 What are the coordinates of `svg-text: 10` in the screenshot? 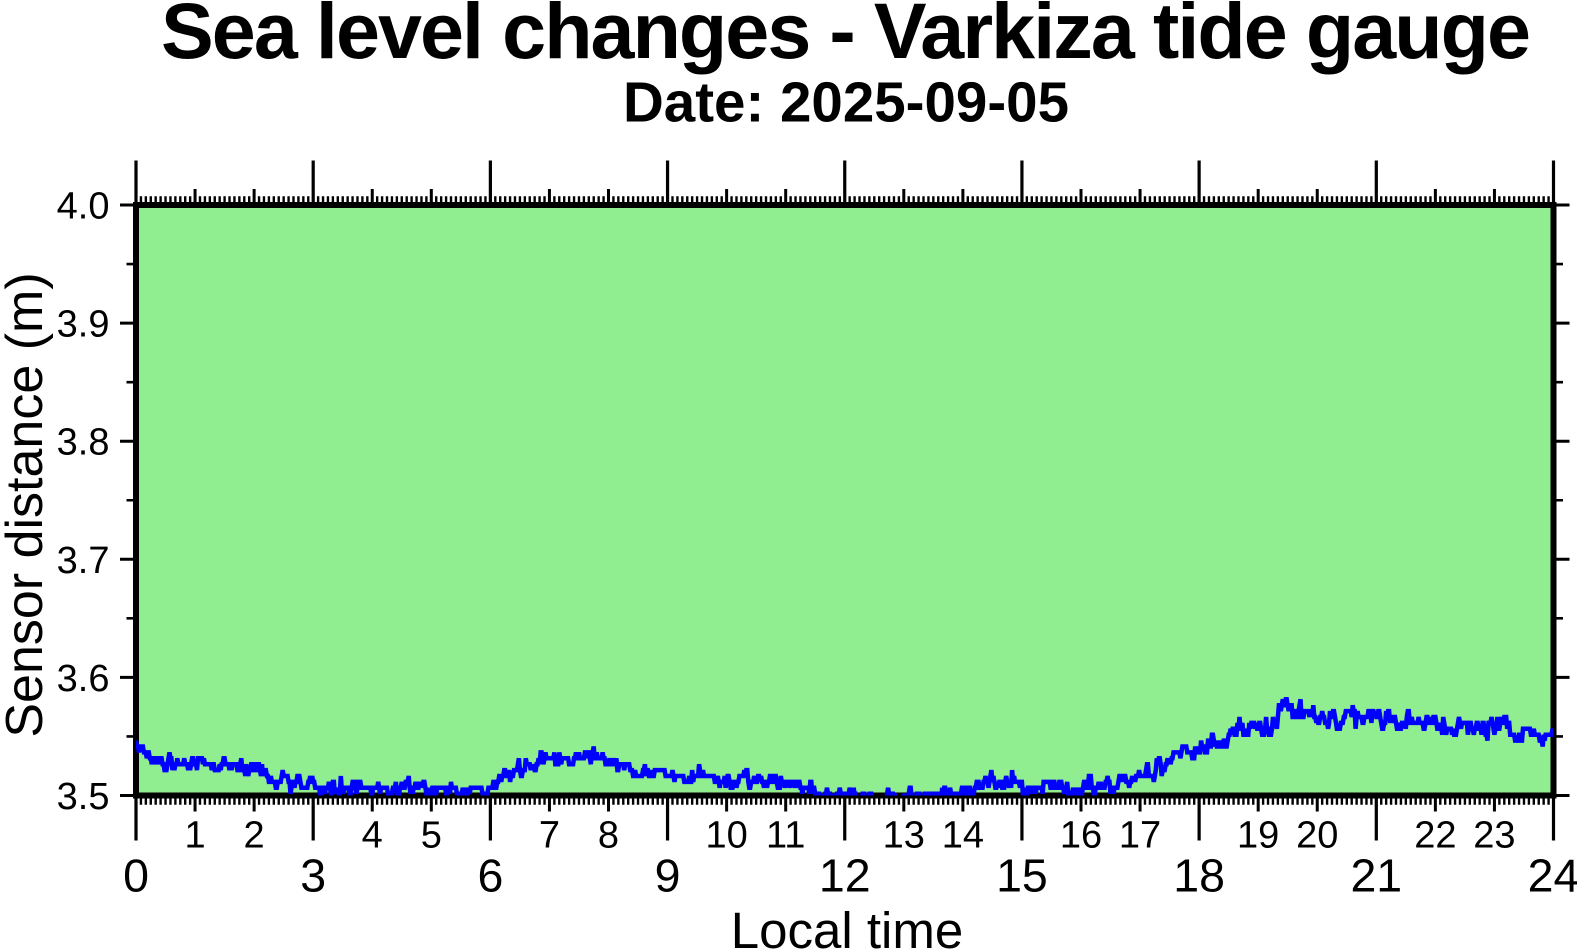 It's located at (726, 836).